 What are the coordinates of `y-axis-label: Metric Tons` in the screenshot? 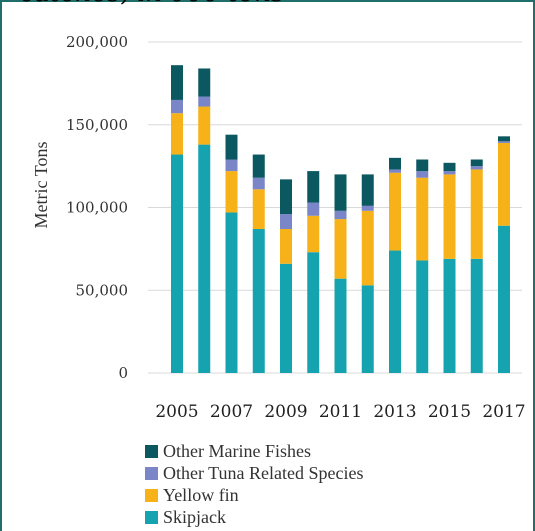 It's located at (41, 185).